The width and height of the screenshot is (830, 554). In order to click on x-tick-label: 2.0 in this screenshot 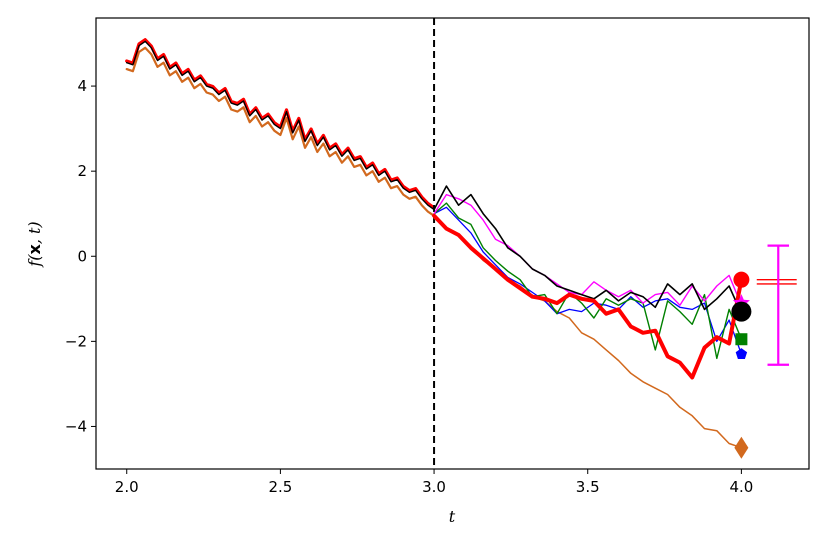, I will do `click(127, 487)`.